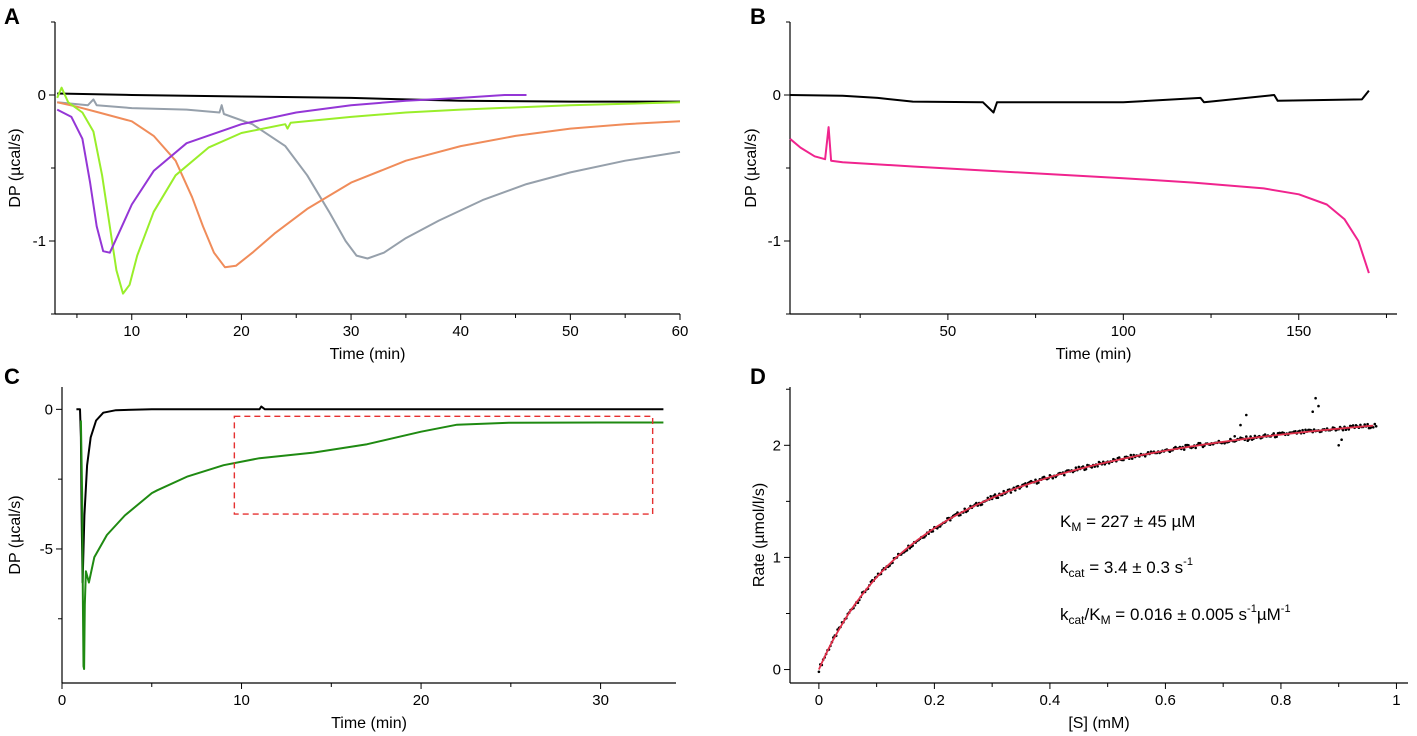 The height and width of the screenshot is (736, 1417). I want to click on series-green-c, so click(371, 545).